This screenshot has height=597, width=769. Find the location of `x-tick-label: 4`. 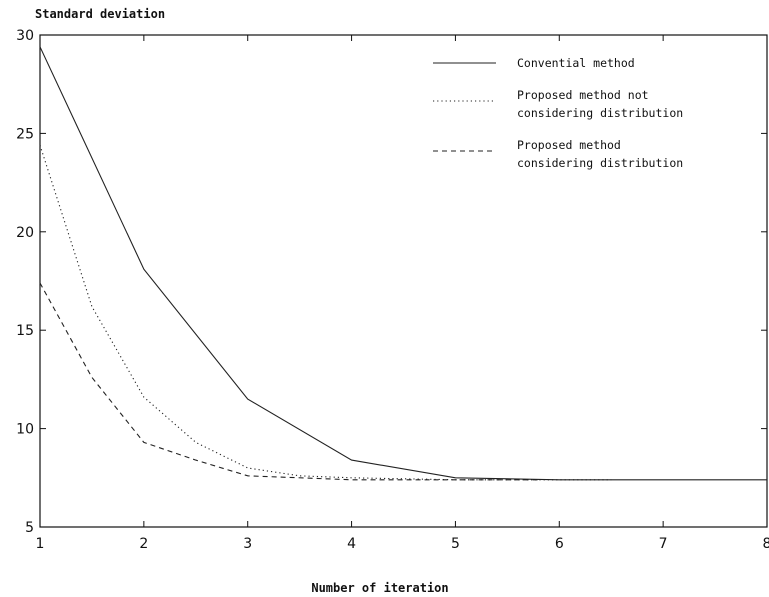

x-tick-label: 4 is located at coordinates (351, 544).